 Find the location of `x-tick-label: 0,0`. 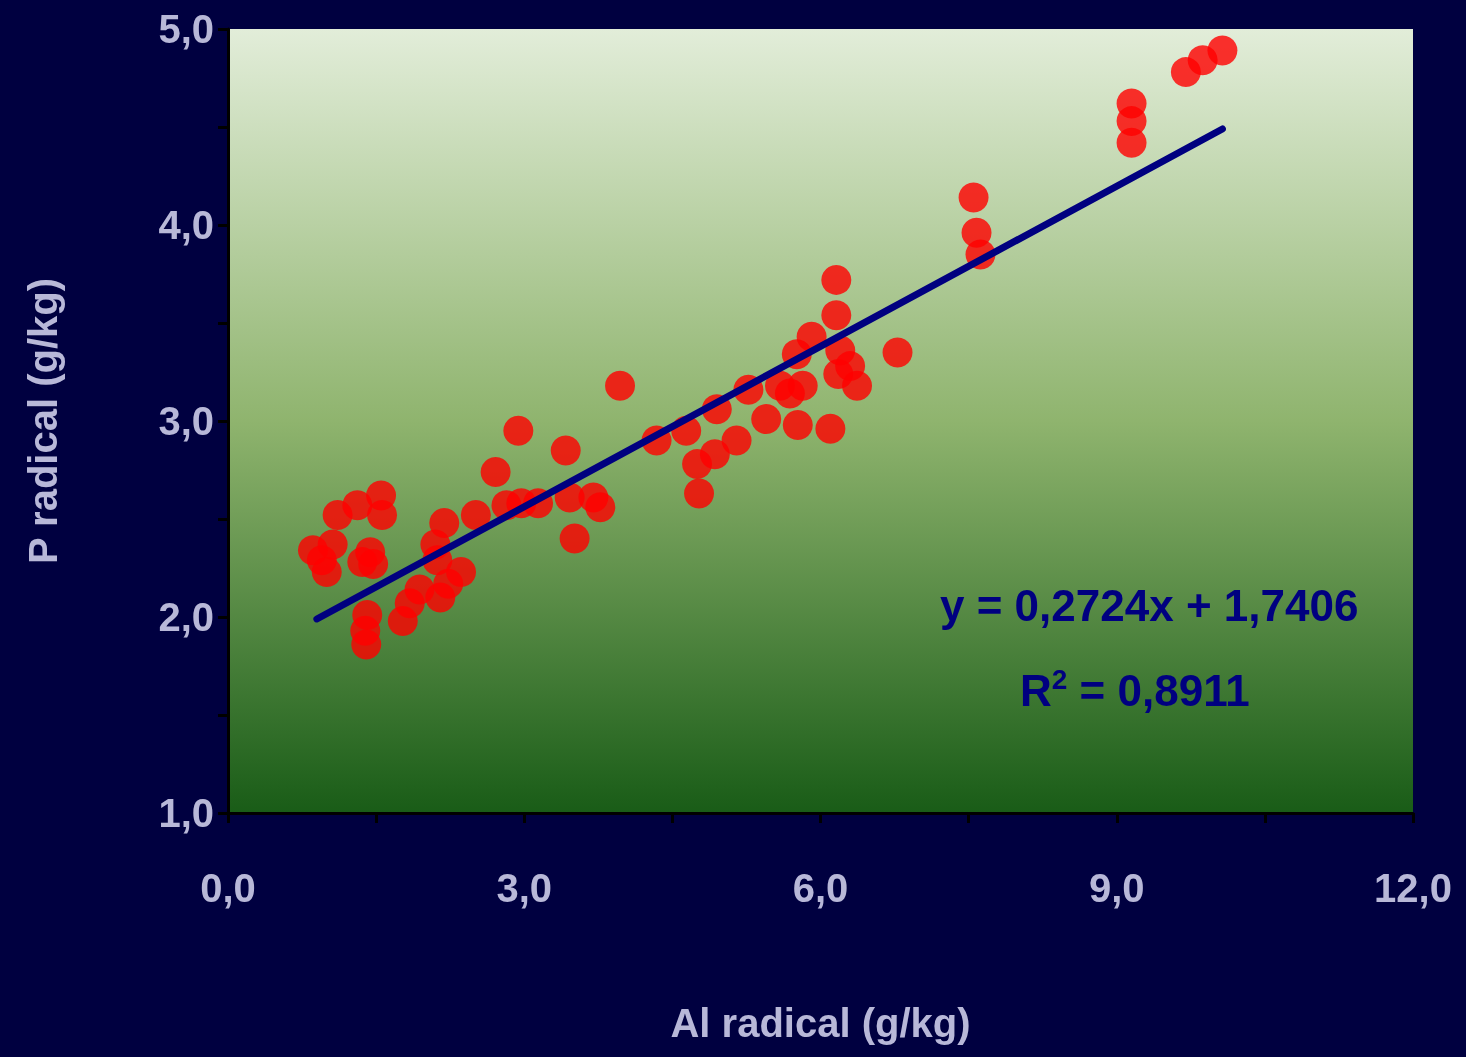

x-tick-label: 0,0 is located at coordinates (228, 888).